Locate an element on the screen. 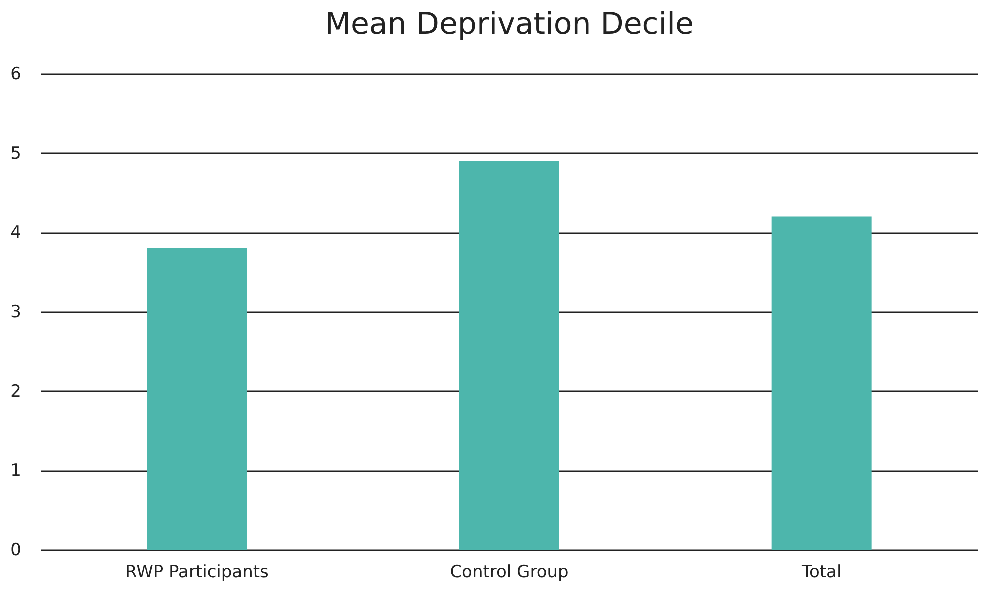  y-tick-label: 1 is located at coordinates (16, 471).